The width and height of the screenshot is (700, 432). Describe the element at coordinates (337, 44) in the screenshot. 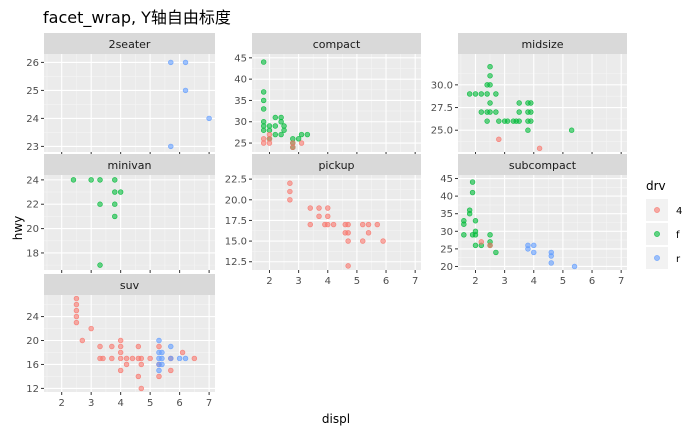

I see `facet-strip-label: compact` at that location.